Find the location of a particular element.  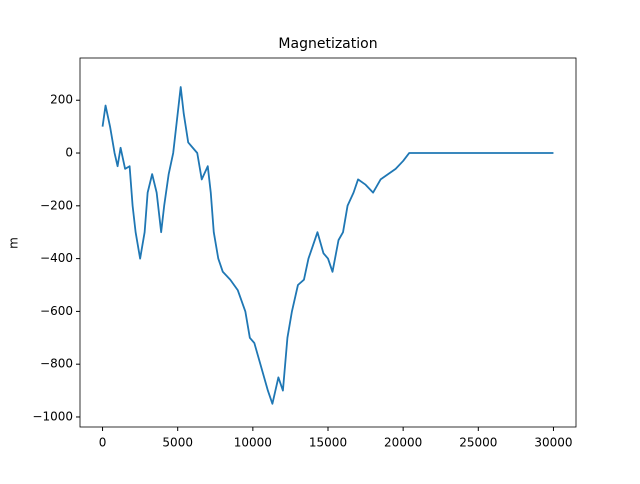

x-tick-label: 5000 is located at coordinates (177, 443).